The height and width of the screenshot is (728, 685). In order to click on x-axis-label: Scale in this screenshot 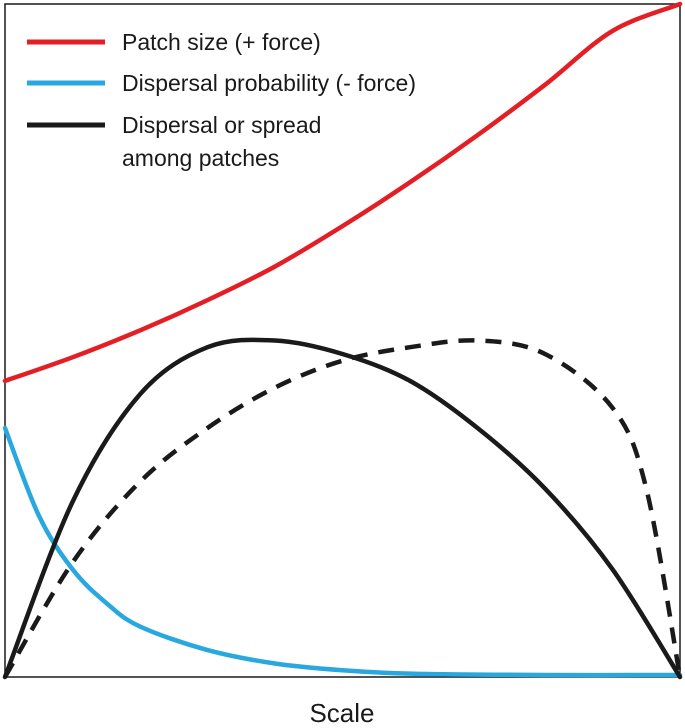, I will do `click(341, 713)`.